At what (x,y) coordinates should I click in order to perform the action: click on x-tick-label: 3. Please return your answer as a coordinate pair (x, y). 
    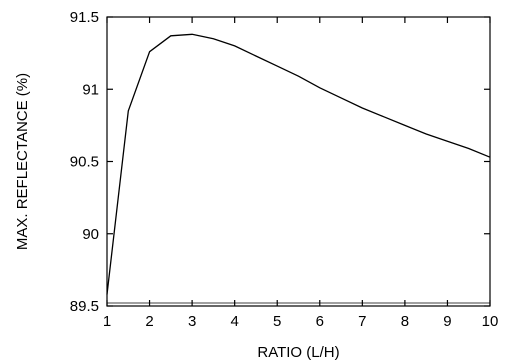
    Looking at the image, I should click on (192, 321).